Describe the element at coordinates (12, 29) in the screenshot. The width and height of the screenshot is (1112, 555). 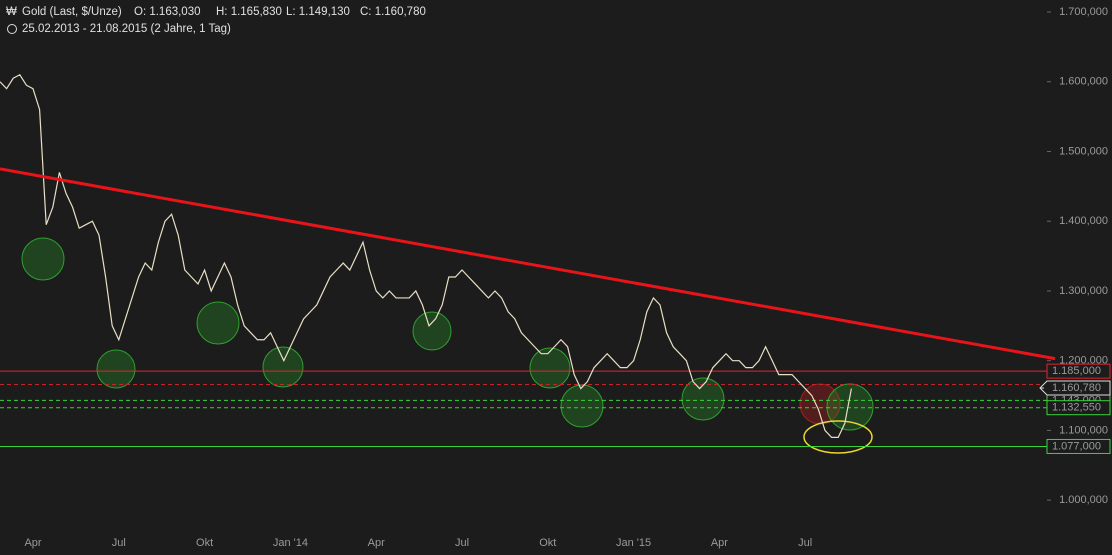
I see `clock-icon` at that location.